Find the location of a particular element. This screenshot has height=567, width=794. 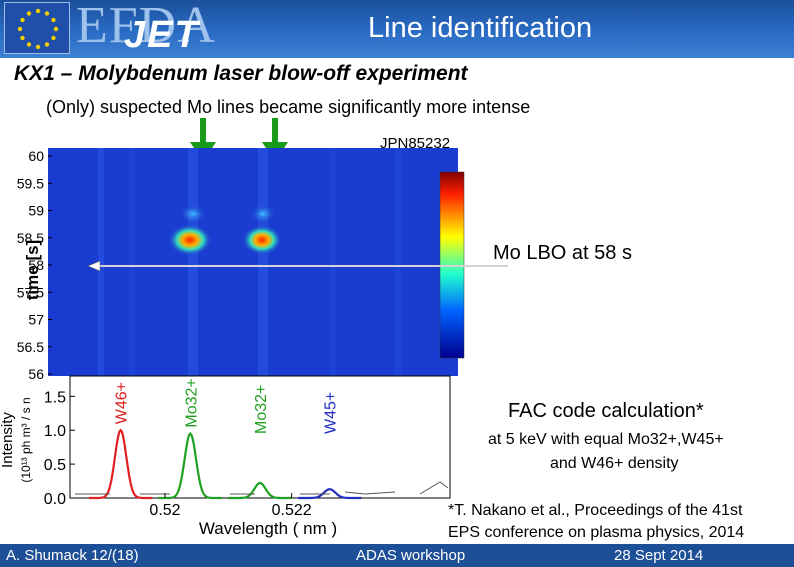

spectrum-x-axis-label: Wavelength ( nm ) is located at coordinates (268, 528).